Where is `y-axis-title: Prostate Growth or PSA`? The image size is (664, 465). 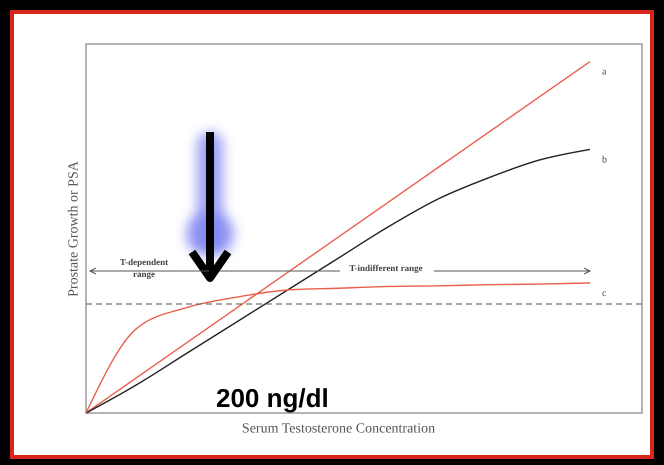
y-axis-title: Prostate Growth or PSA is located at coordinates (74, 228).